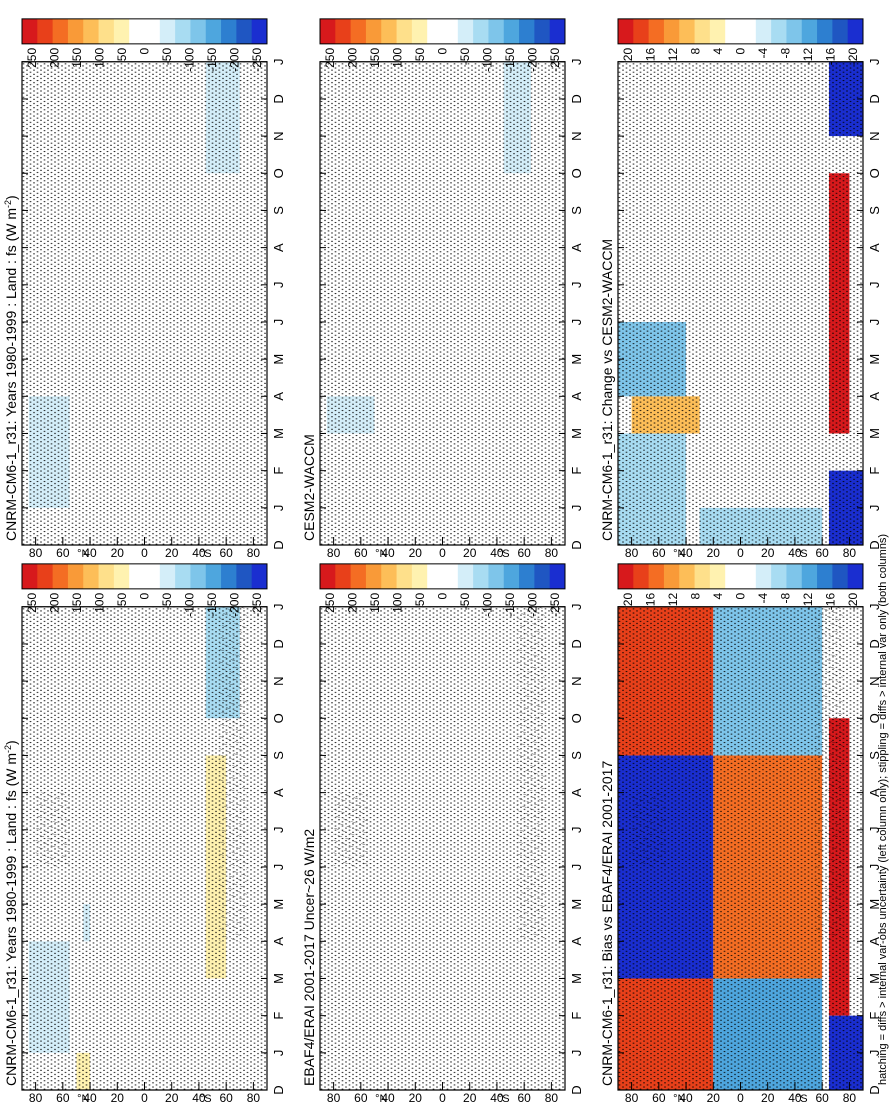  Describe the element at coordinates (375, 603) in the screenshot. I see `colorbar-tick-label: 150` at that location.